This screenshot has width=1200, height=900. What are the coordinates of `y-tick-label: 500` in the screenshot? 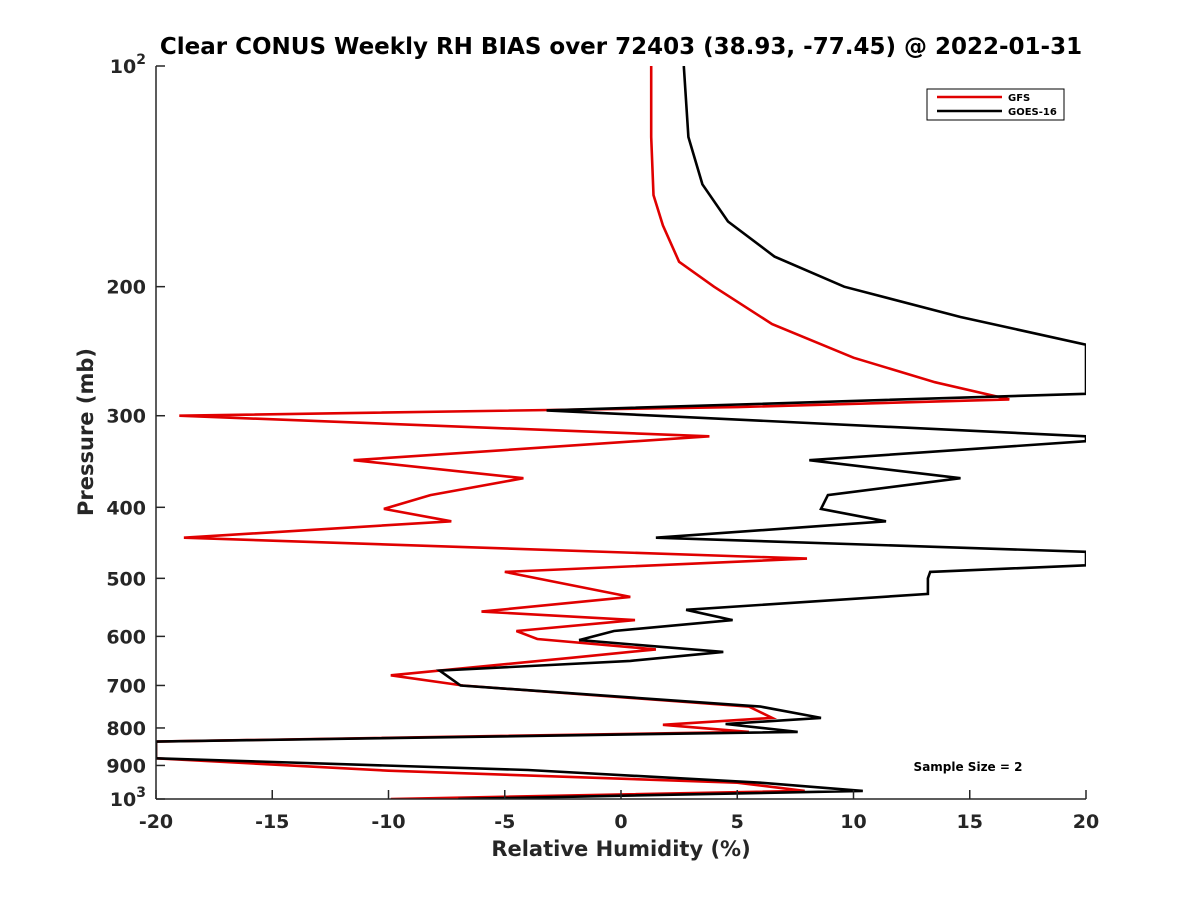 It's located at (126, 579).